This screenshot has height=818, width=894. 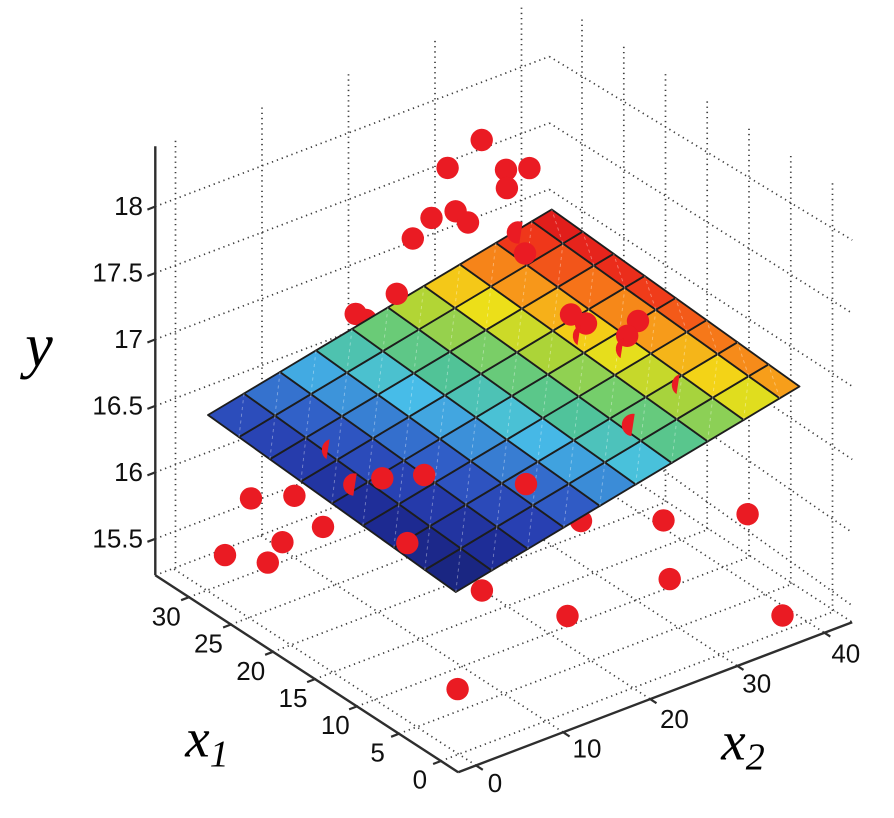 I want to click on svg-text: 40, so click(x=845, y=654).